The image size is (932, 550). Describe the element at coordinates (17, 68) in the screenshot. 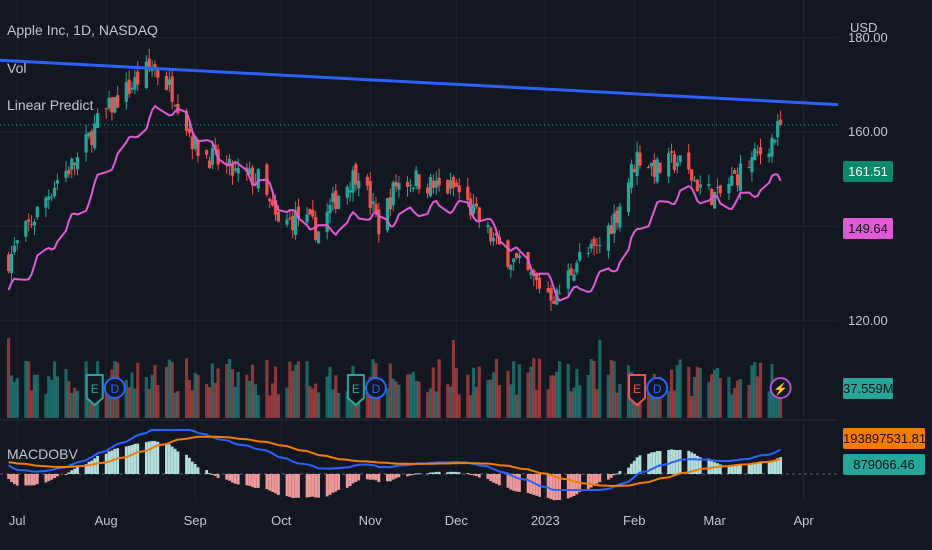

I see `volume-legend: Vol` at that location.